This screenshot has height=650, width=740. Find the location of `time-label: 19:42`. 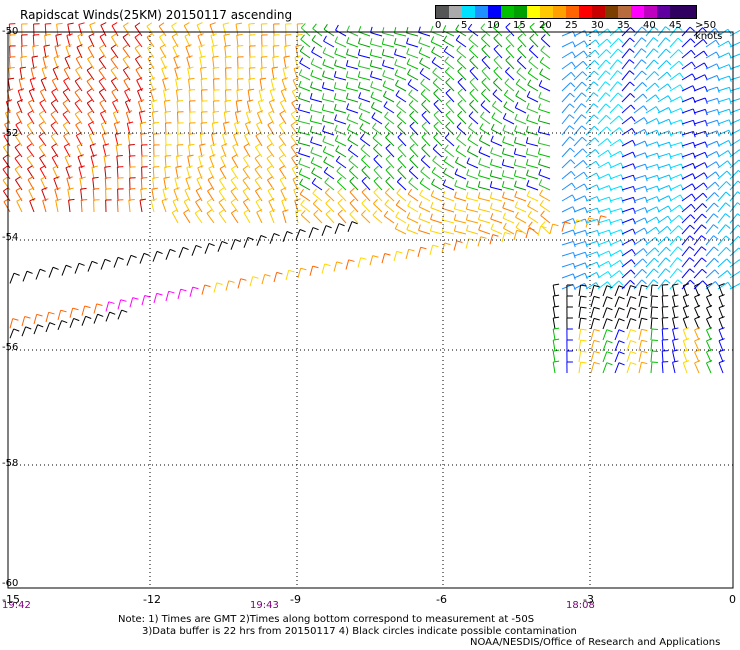

time-label: 19:42 is located at coordinates (16, 605).